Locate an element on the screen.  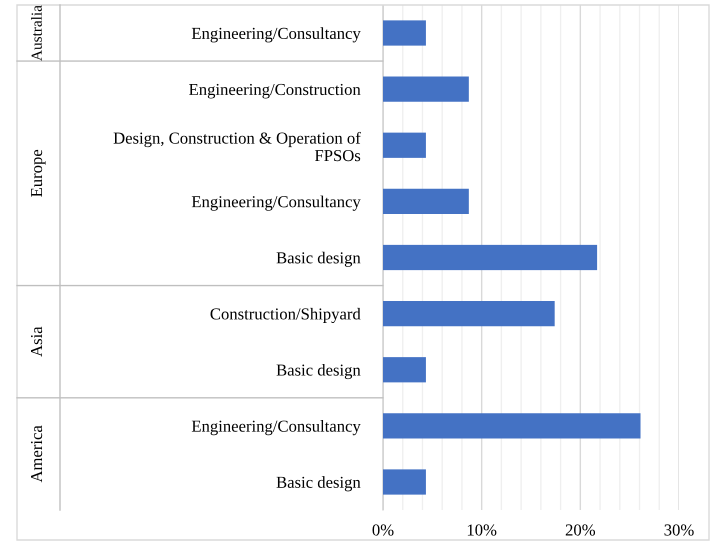
y-tick-label: Design, Construction & Operation of FPSOs is located at coordinates (237, 147).